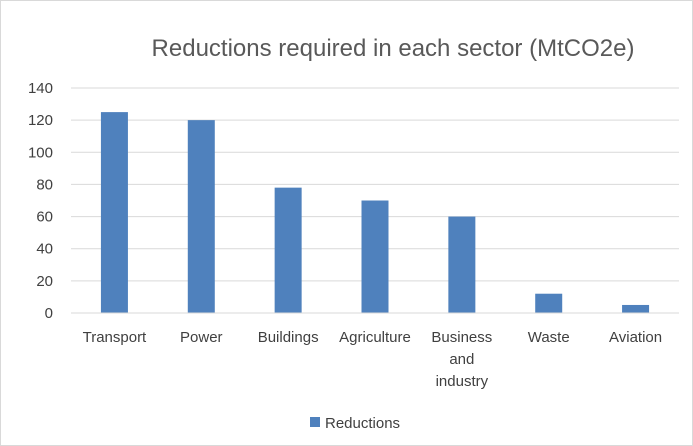  Describe the element at coordinates (461, 337) in the screenshot. I see `x-tick-label-line: Business` at that location.